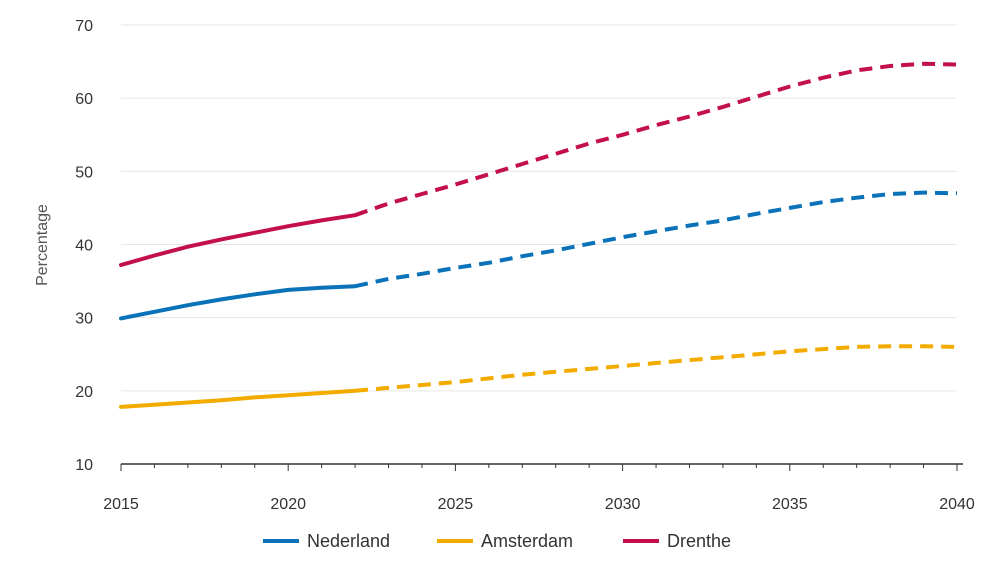  What do you see at coordinates (527, 541) in the screenshot?
I see `legend-label-amsterdam: Amsterdam` at bounding box center [527, 541].